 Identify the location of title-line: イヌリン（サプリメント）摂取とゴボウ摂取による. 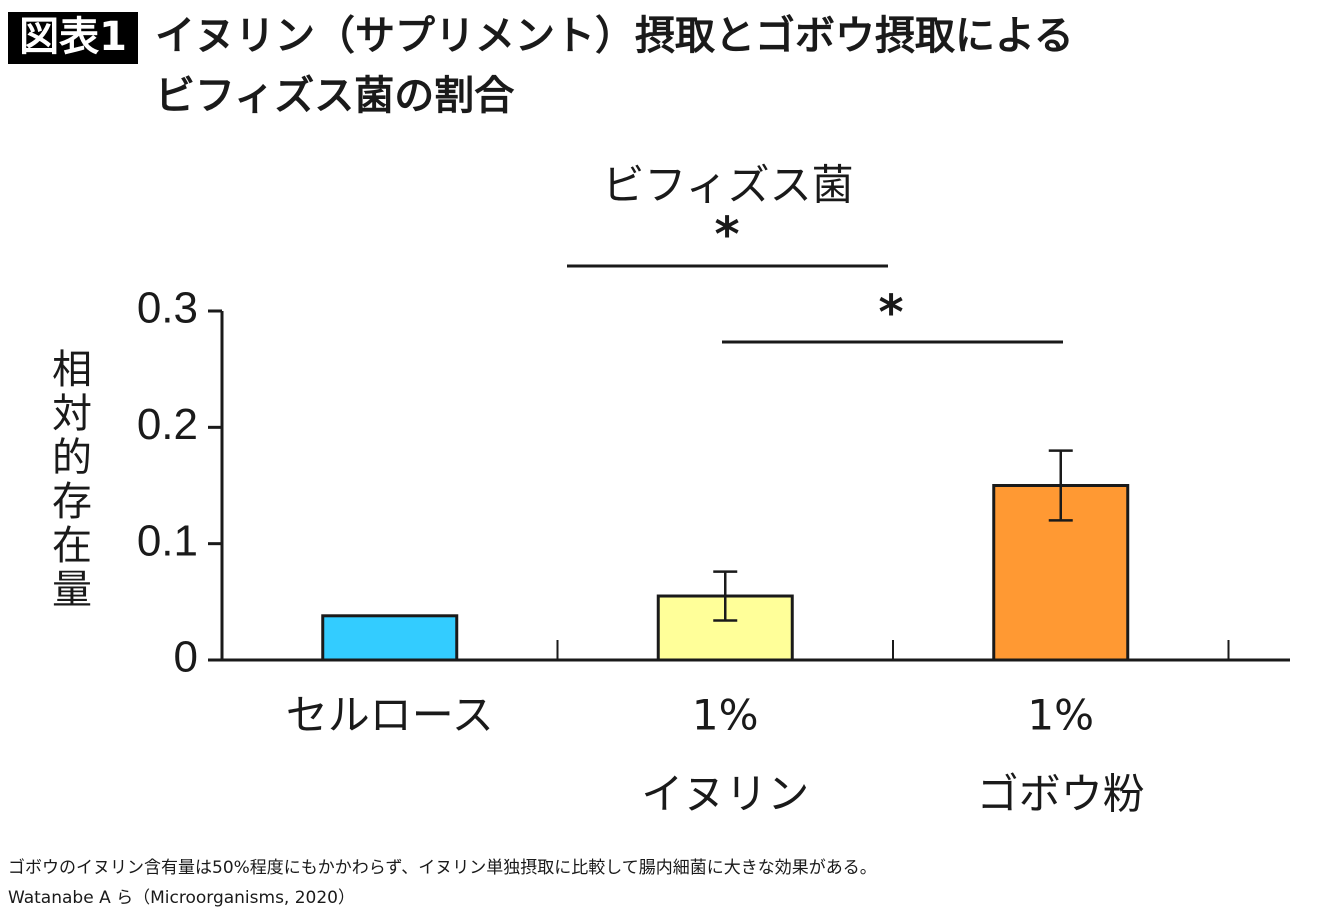
(614, 36).